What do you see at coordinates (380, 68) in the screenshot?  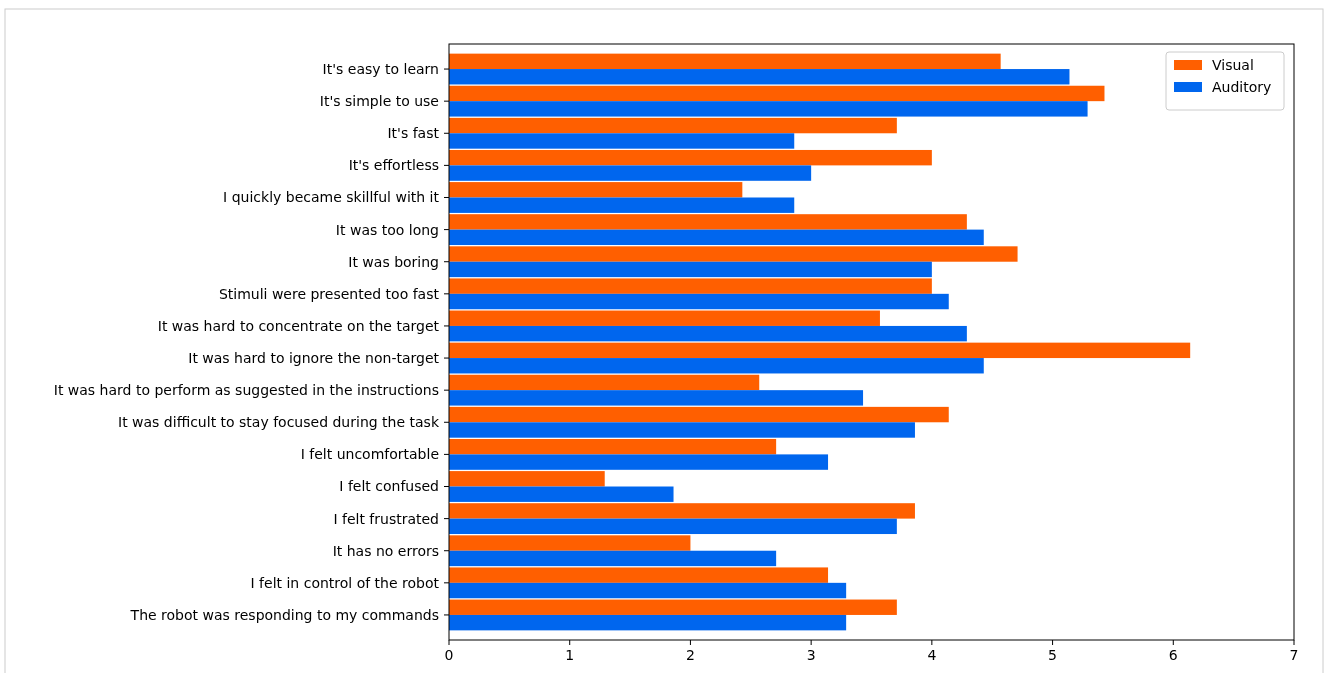 I see `y-tick-label: It's easy to learn` at bounding box center [380, 68].